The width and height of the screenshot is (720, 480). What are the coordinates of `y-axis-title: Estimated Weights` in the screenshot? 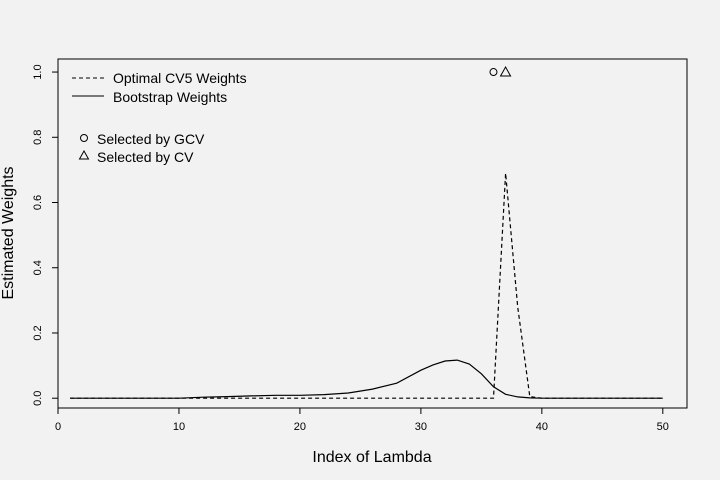 It's located at (8, 232).